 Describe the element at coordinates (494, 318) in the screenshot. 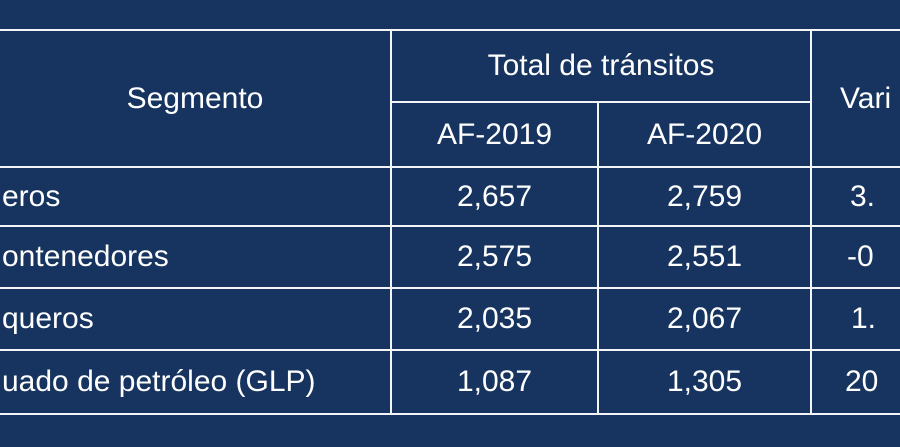

I see `table-row-af2019-3: 2,035` at that location.